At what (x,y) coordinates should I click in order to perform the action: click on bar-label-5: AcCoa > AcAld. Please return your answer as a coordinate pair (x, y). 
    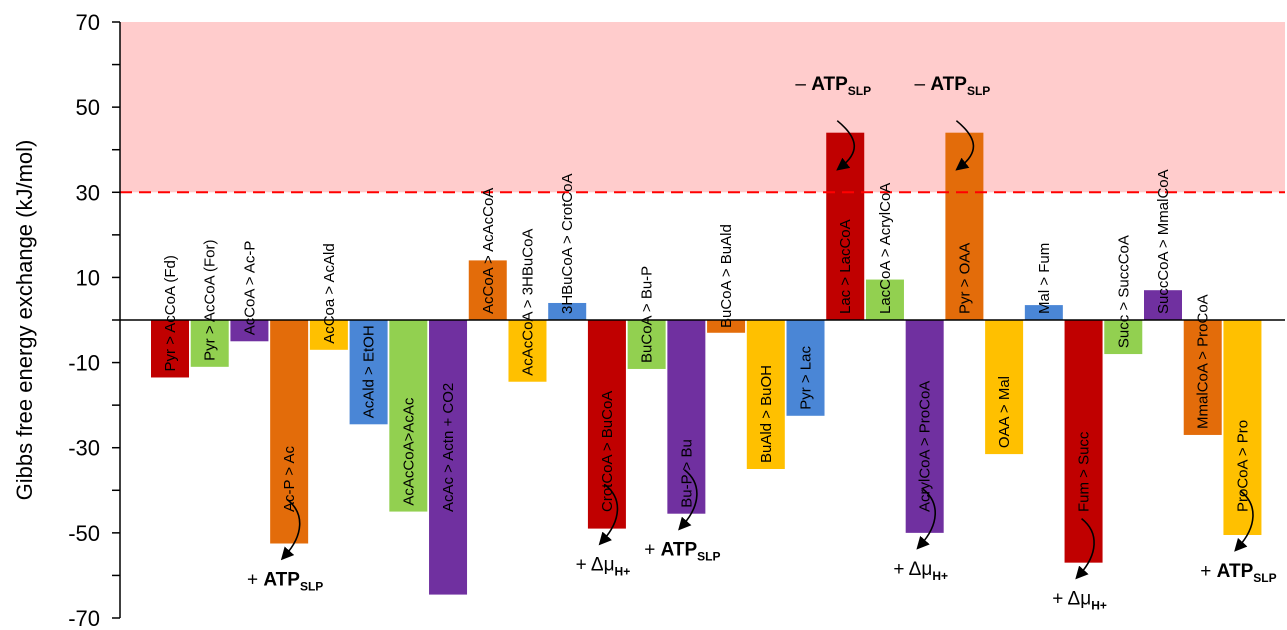
    Looking at the image, I should click on (329, 293).